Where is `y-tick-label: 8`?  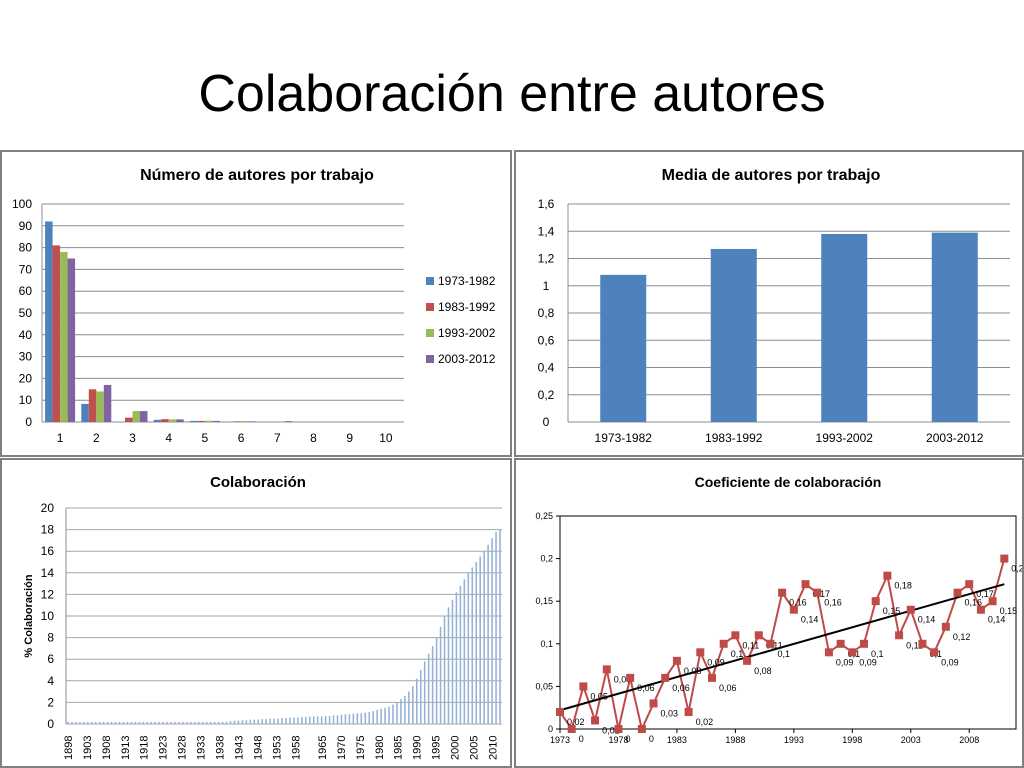 y-tick-label: 8 is located at coordinates (50, 638).